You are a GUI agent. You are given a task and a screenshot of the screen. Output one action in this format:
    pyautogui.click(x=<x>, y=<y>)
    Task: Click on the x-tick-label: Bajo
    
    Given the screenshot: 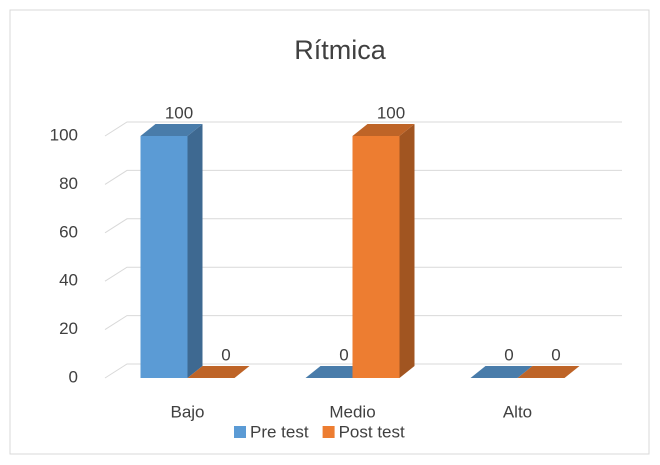 What is the action you would take?
    pyautogui.click(x=187, y=411)
    